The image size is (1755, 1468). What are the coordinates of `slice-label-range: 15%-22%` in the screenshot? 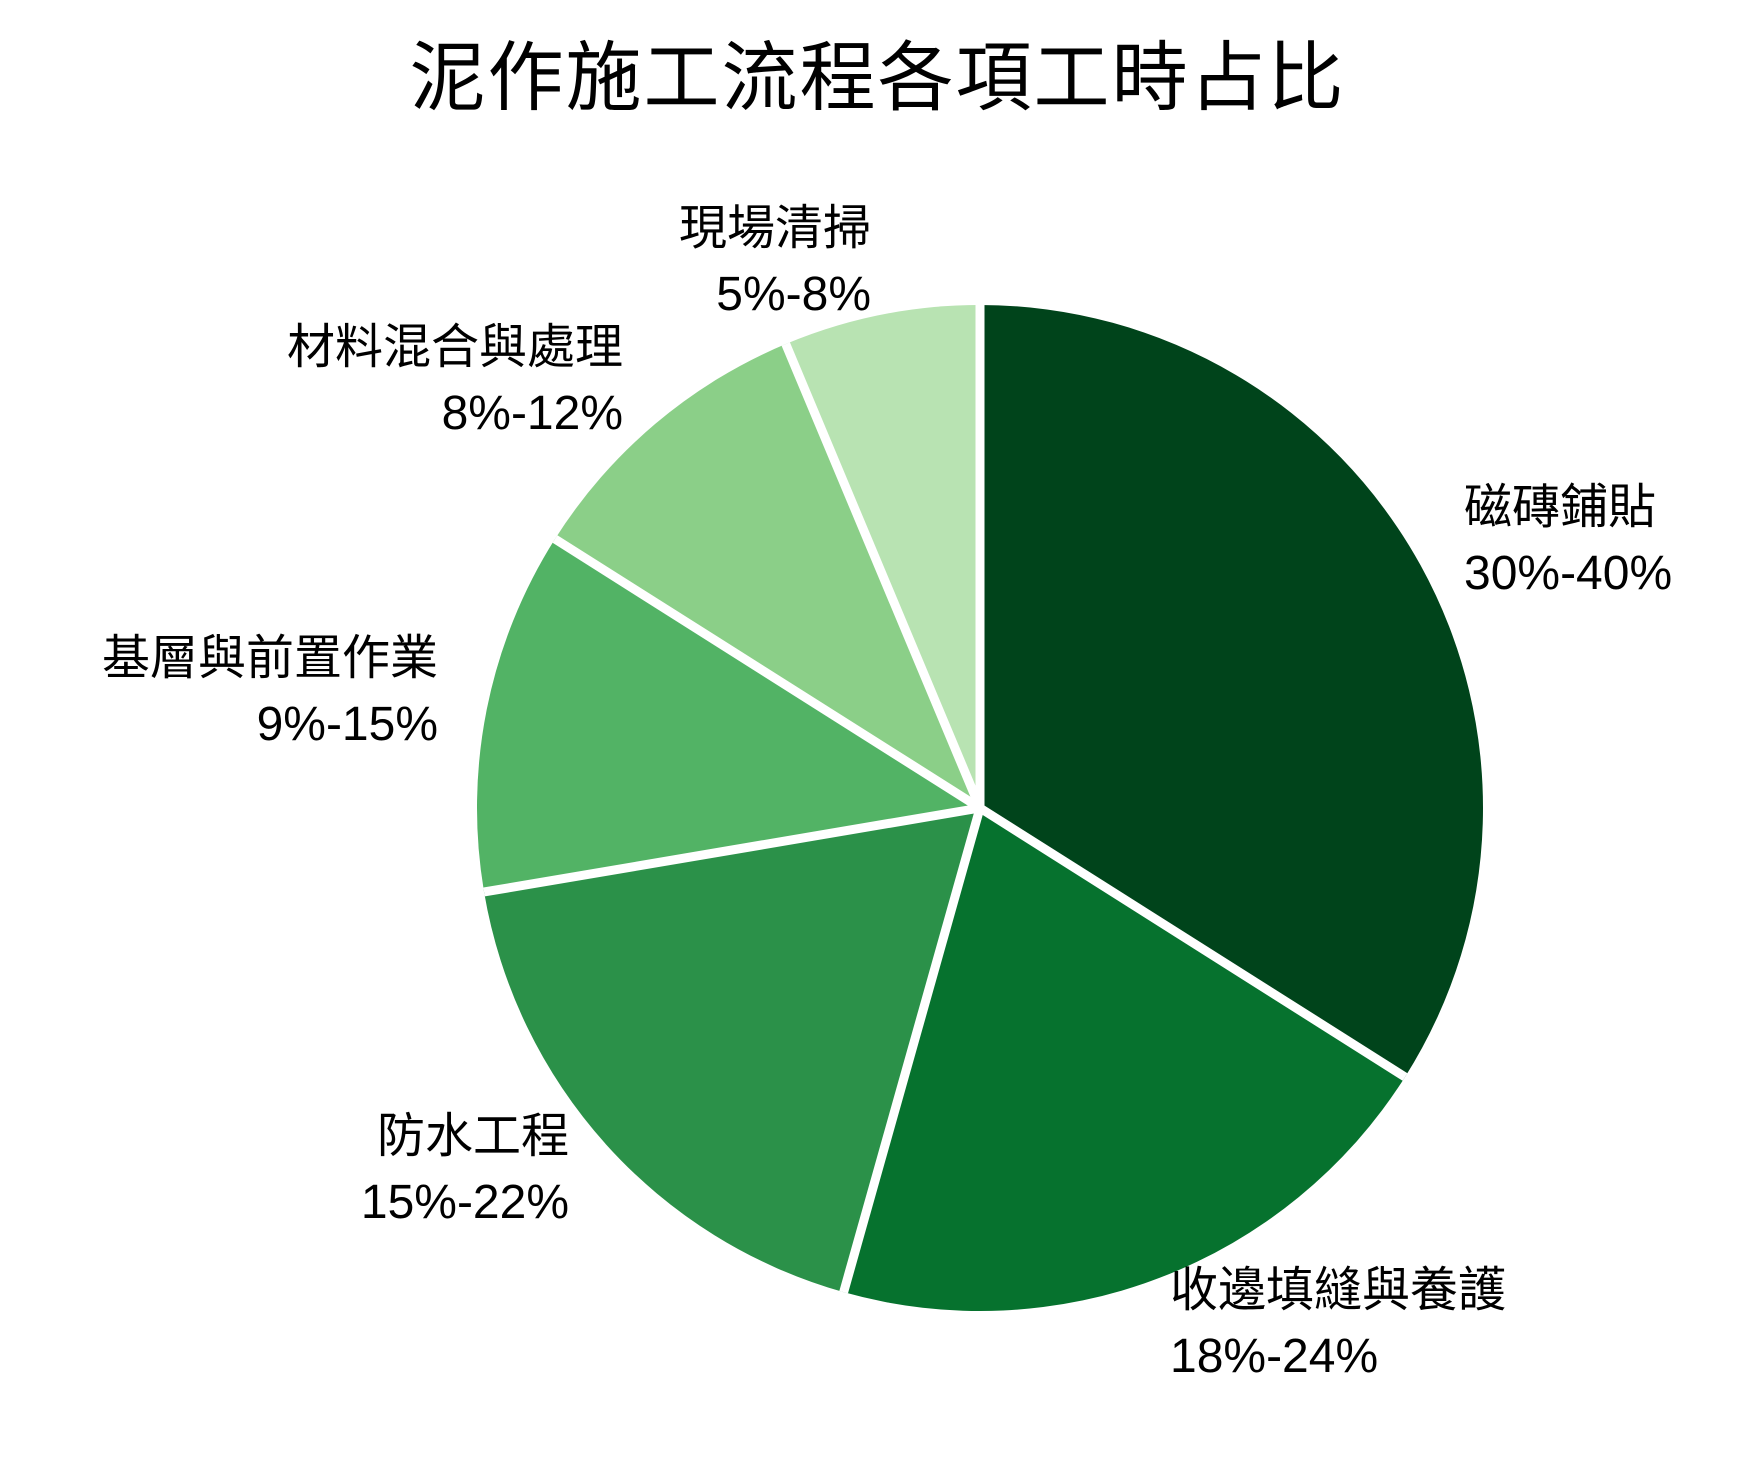 It's located at (464, 1202).